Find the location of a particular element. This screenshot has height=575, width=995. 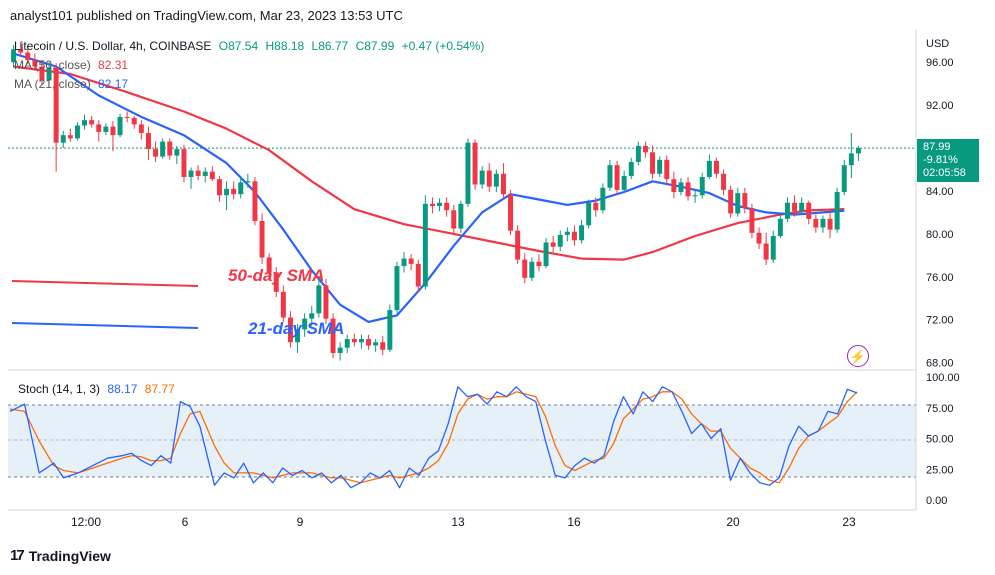

time-tick-label: 12:00 is located at coordinates (86, 522).